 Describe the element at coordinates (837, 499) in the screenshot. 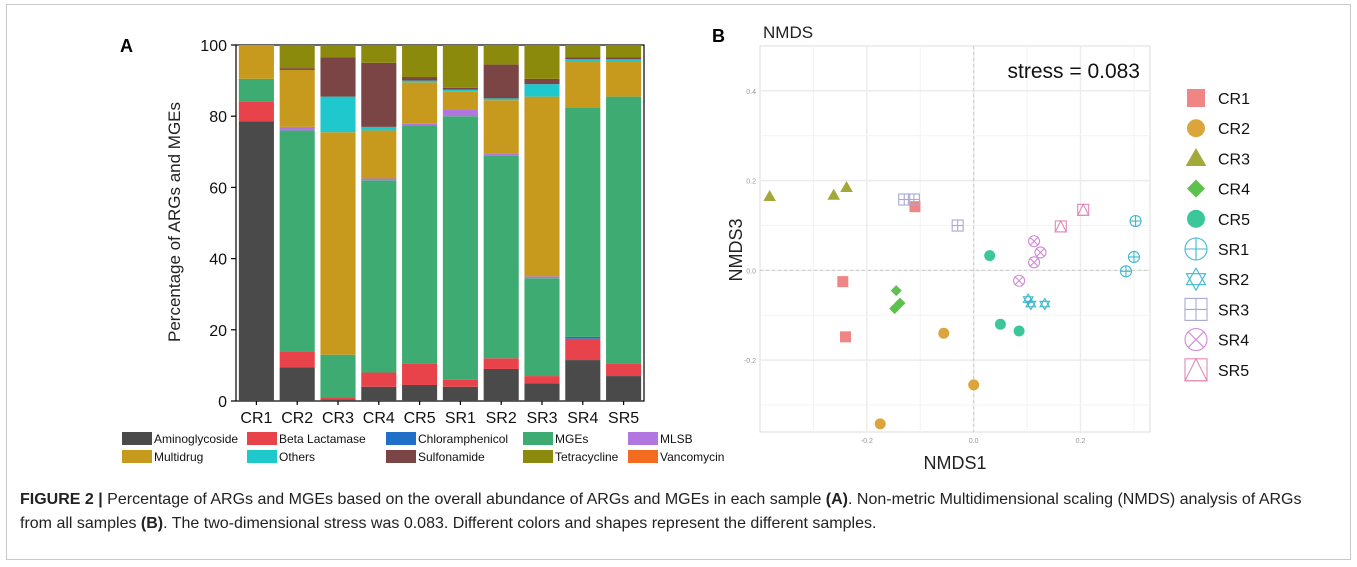

I see `caption-ref-a: (A)` at that location.